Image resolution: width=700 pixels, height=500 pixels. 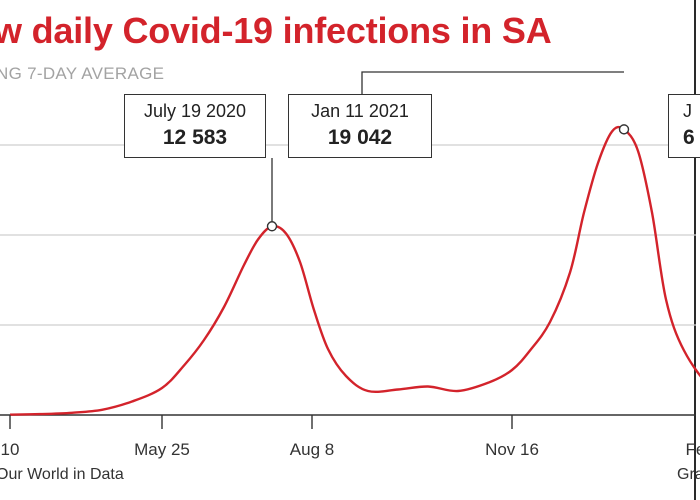 I want to click on peak-callout-jan-2021: Jan 11 2021 19 042, so click(x=360, y=126).